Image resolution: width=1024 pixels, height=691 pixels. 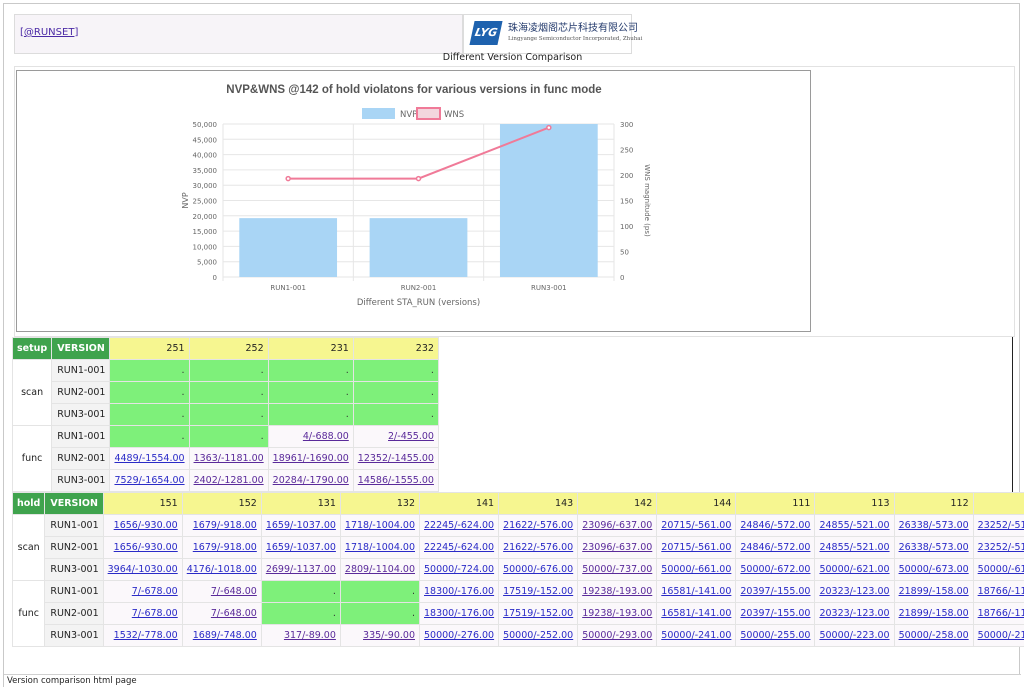 I want to click on result-cell: 50000/-276.00, so click(x=459, y=635).